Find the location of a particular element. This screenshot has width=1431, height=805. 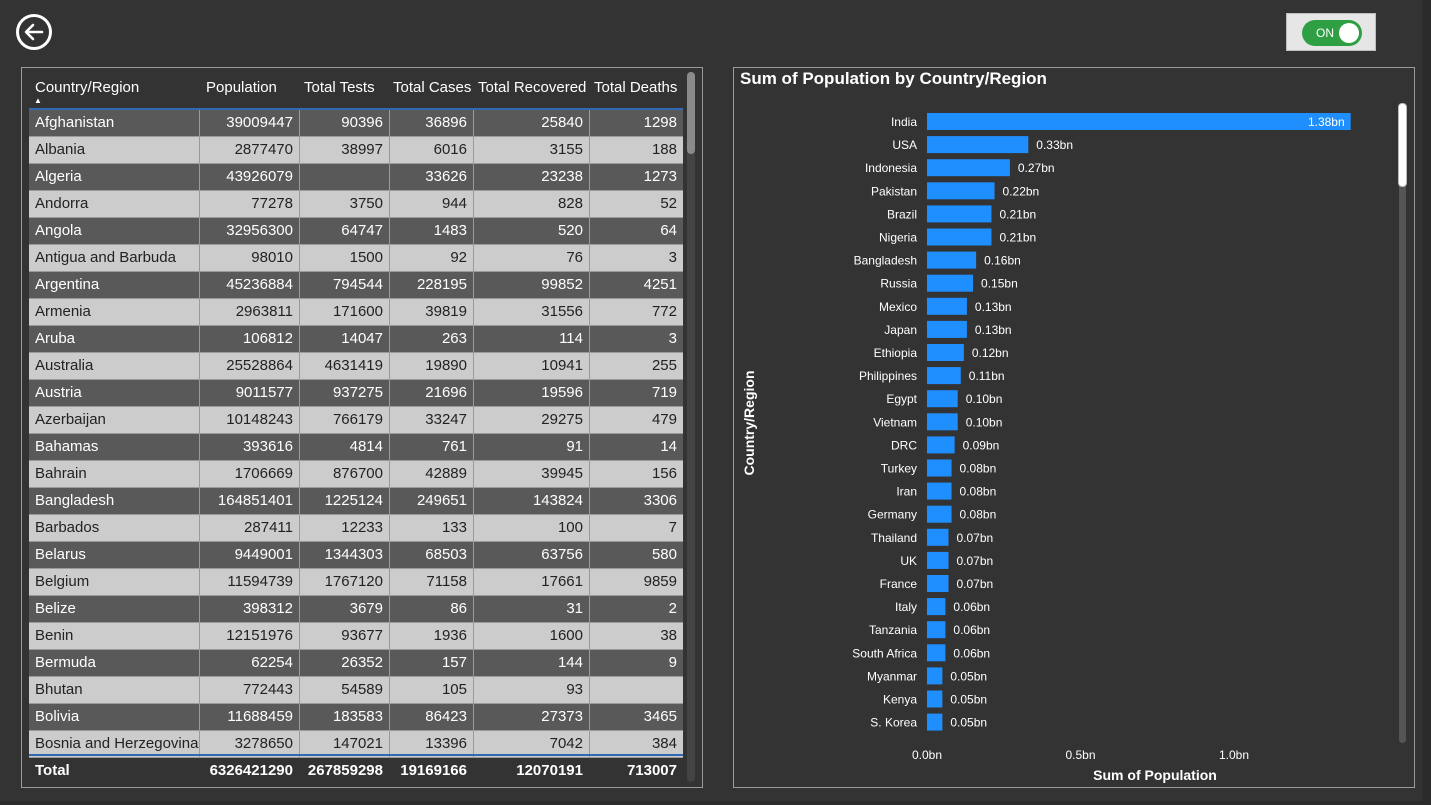

column-header-total-recovered: Total Recovered is located at coordinates (532, 87).